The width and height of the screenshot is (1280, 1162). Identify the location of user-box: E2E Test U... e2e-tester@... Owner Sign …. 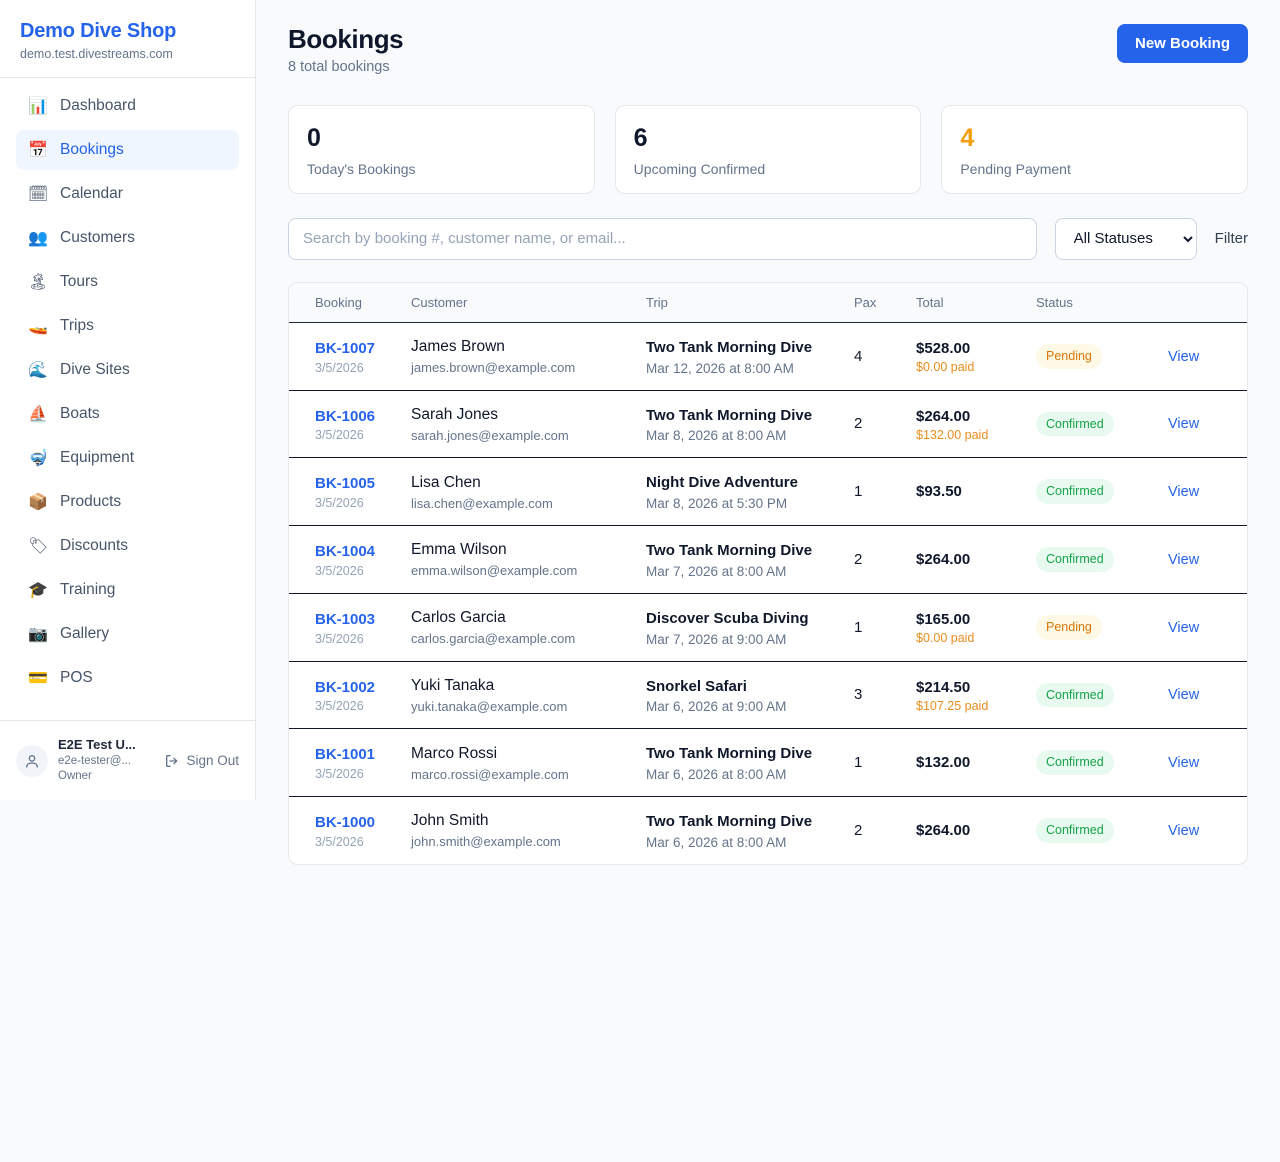
(127, 760).